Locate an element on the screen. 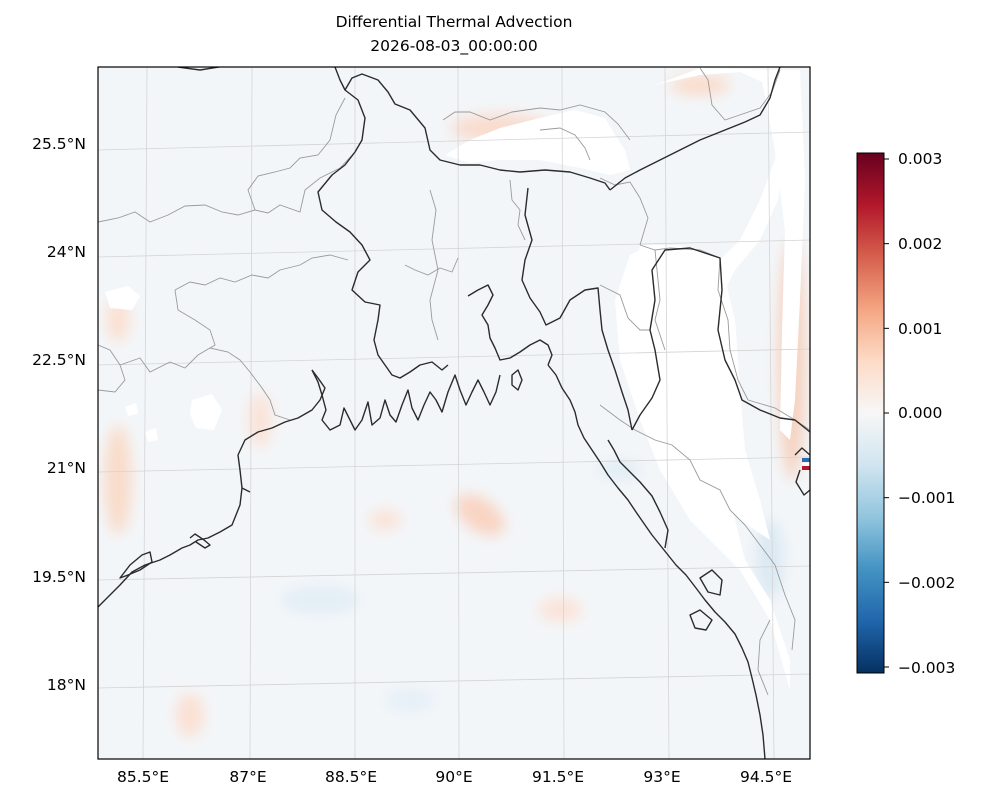  coastline-sundarbans is located at coordinates (406, 400).